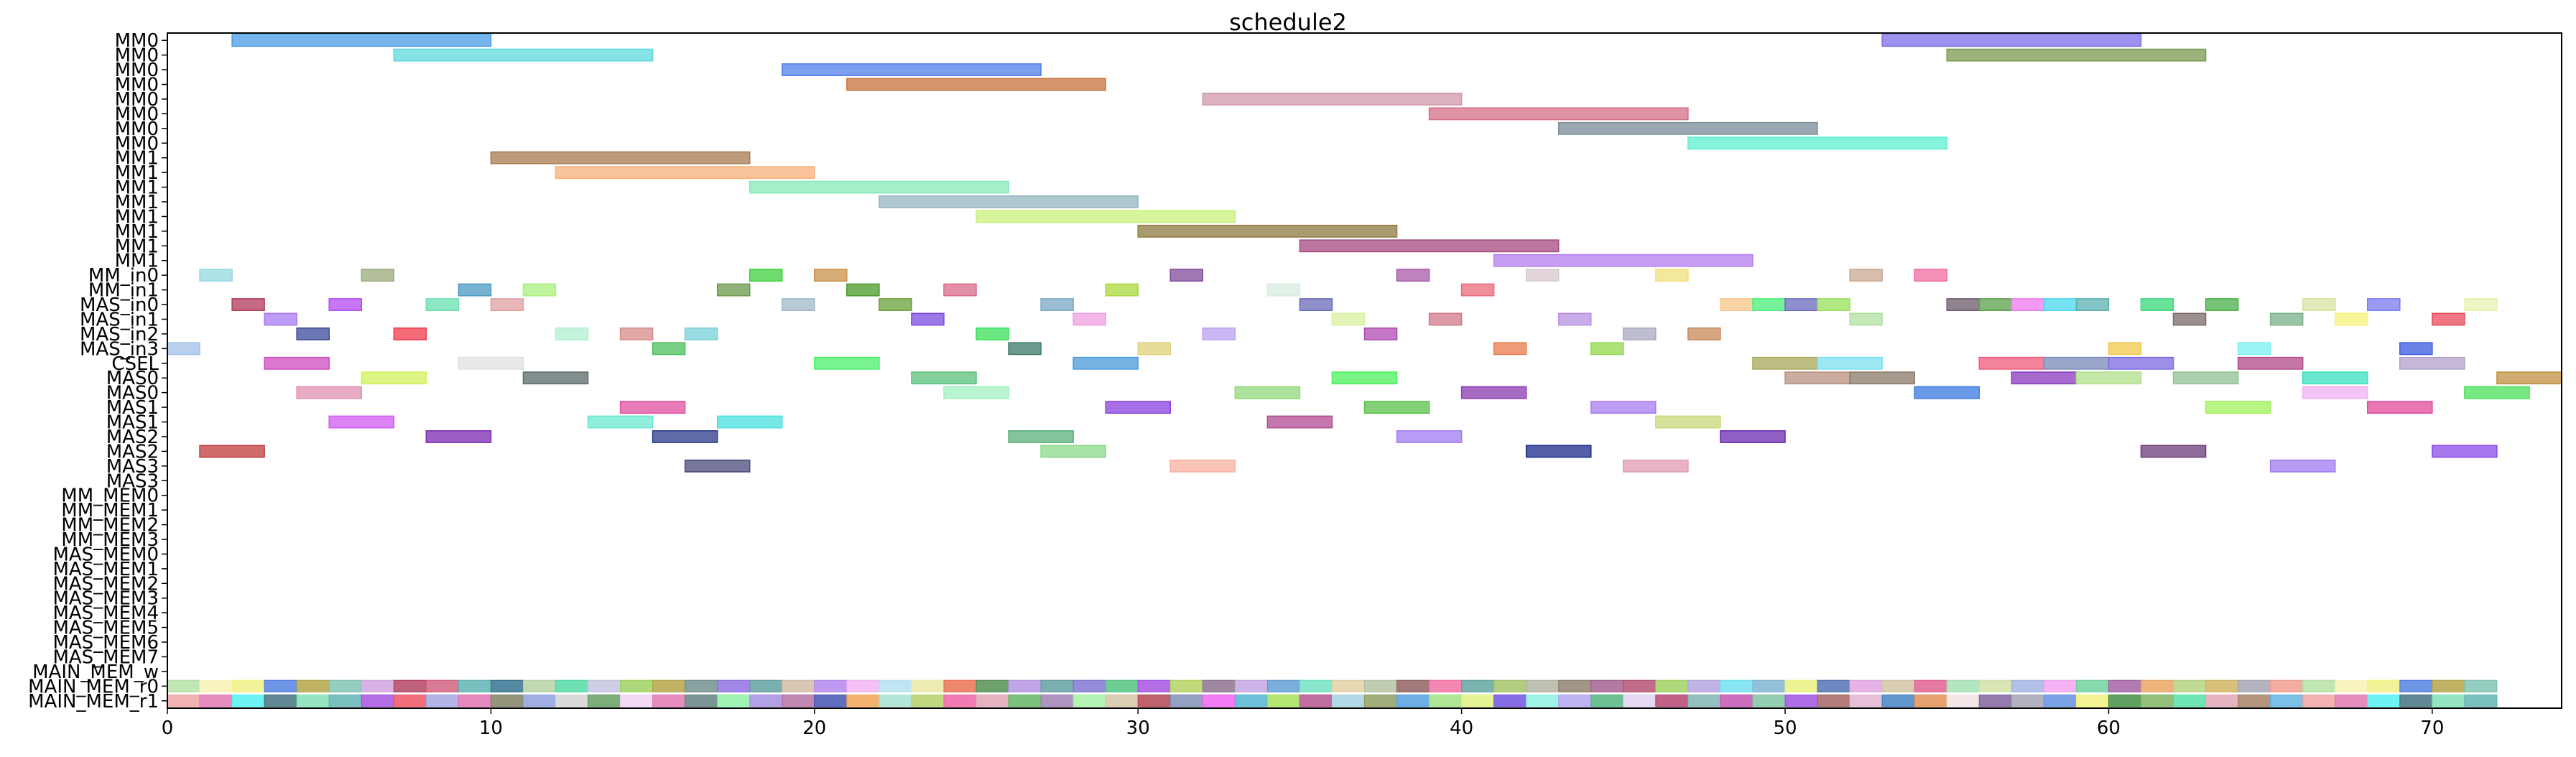 This screenshot has height=757, width=2576. Describe the element at coordinates (137, 100) in the screenshot. I see `y-tick-label: MM0` at that location.